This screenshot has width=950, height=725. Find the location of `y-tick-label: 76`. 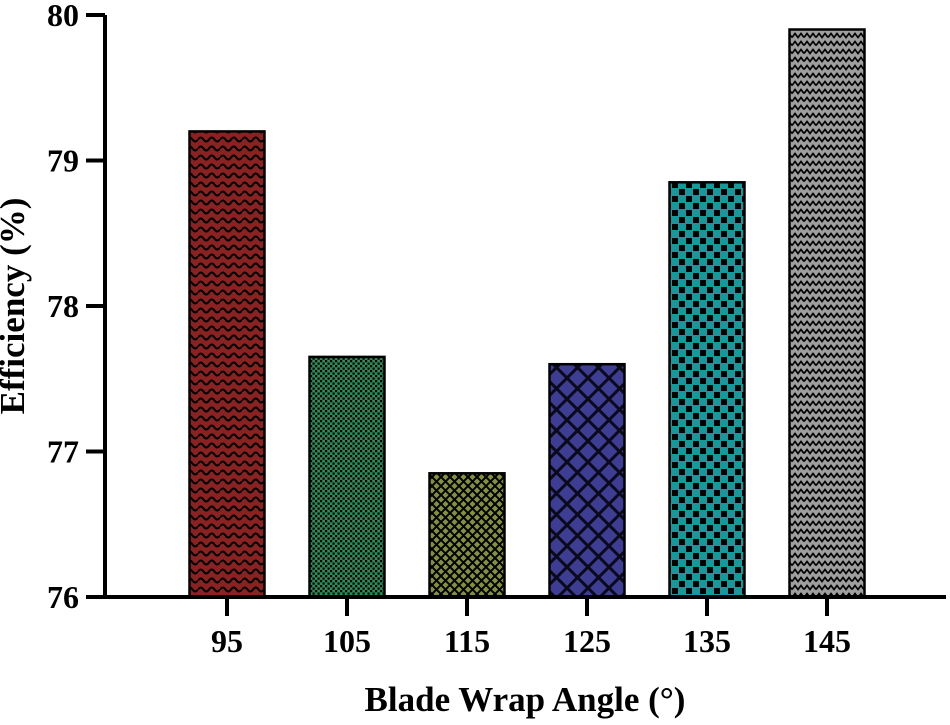

y-tick-label: 76 is located at coordinates (63, 597).